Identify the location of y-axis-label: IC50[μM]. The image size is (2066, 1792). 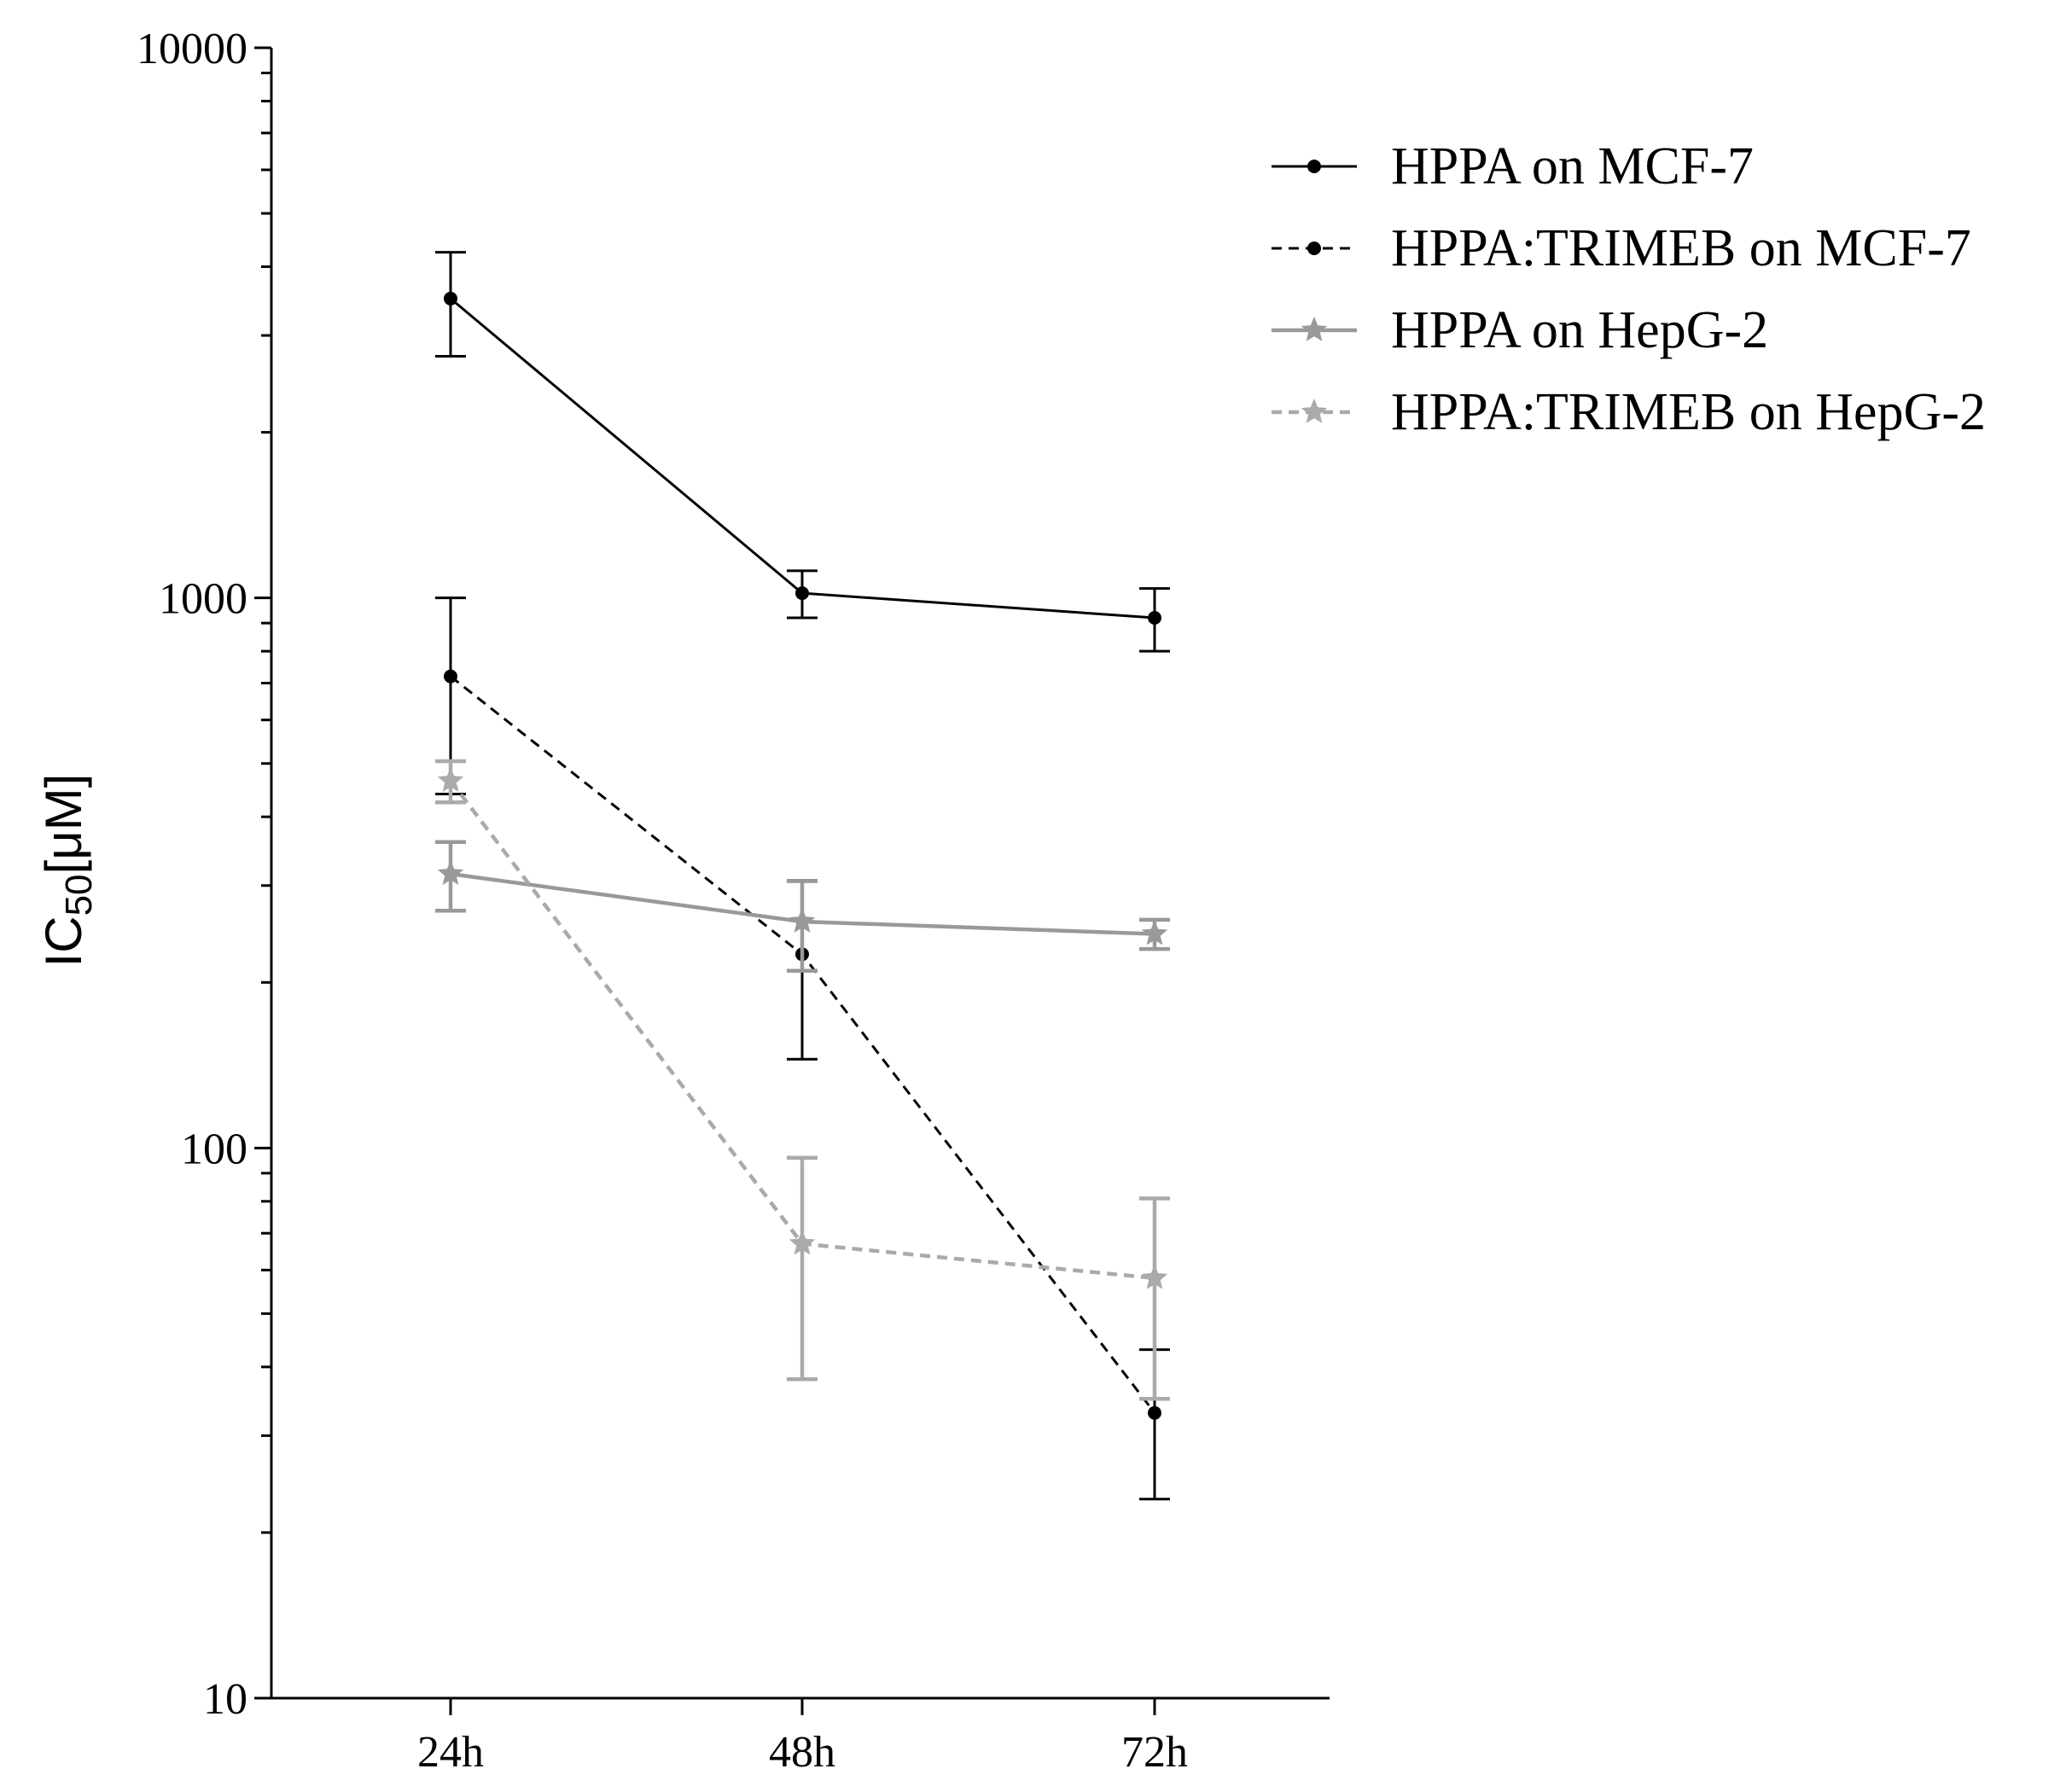
(67, 871).